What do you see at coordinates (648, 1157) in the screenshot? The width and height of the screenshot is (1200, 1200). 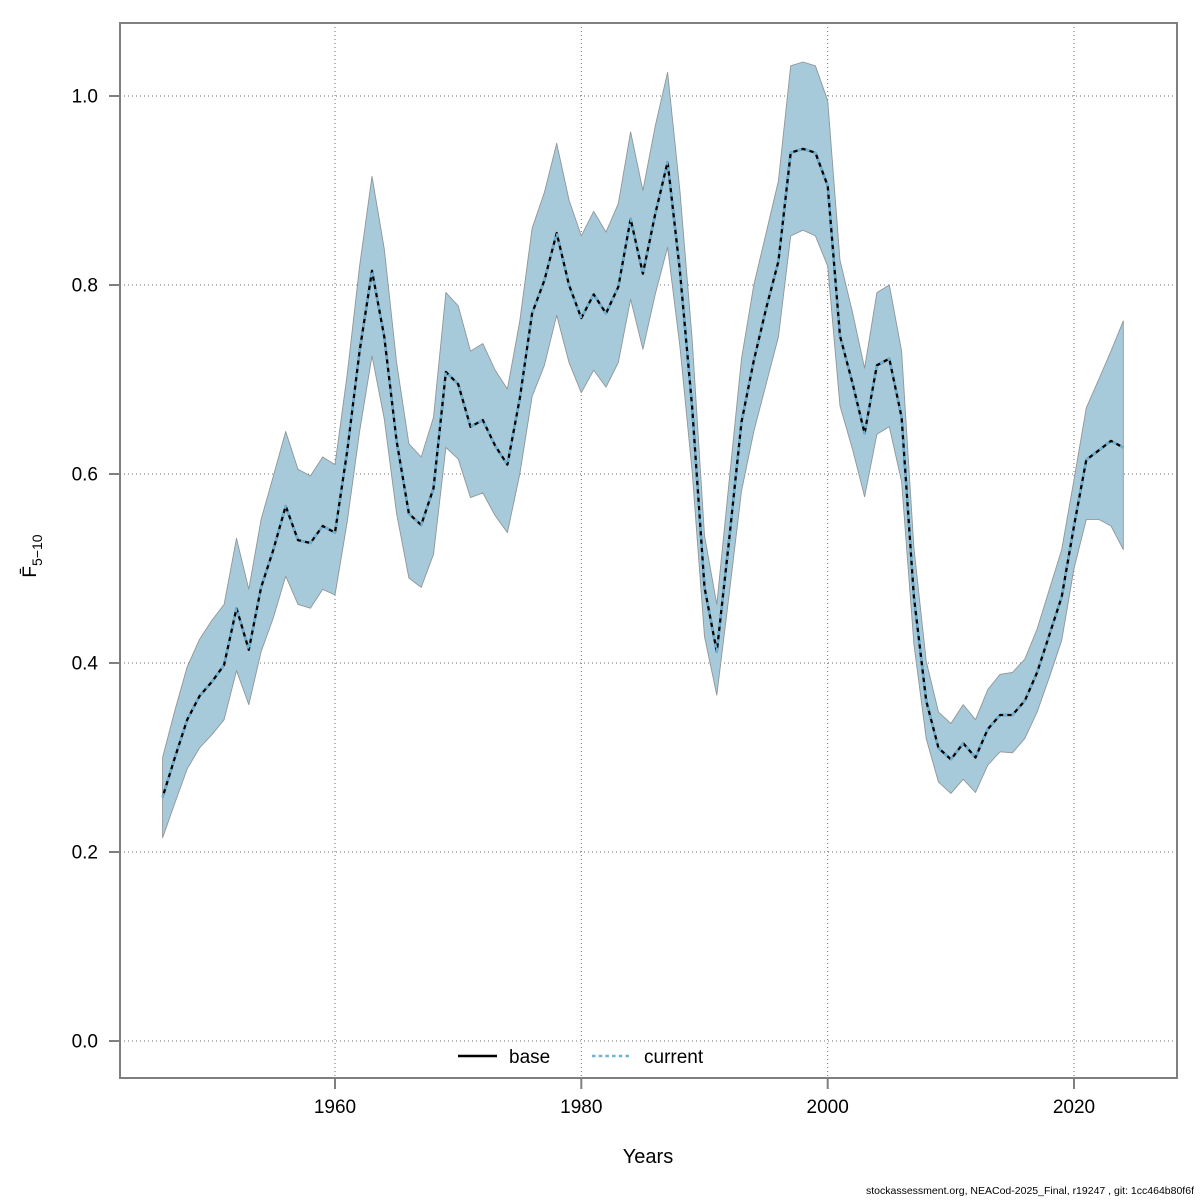 I see `x-axis-title: Years` at bounding box center [648, 1157].